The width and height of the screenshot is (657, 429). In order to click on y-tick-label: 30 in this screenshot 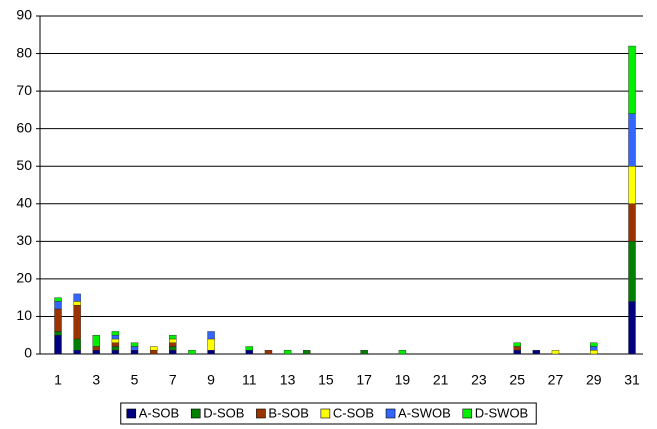, I will do `click(24, 240)`.